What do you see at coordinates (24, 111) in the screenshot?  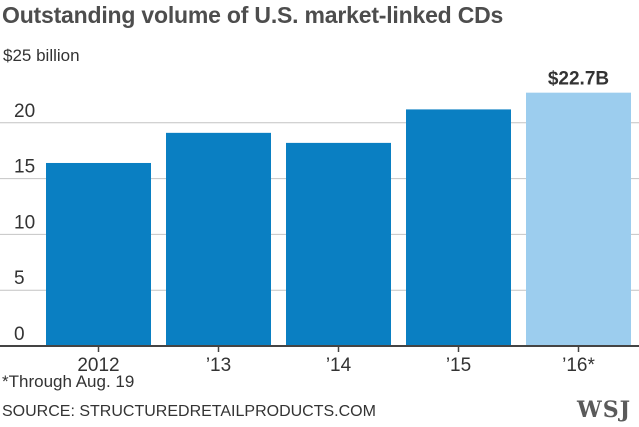 I see `y-tick-label: 20` at bounding box center [24, 111].